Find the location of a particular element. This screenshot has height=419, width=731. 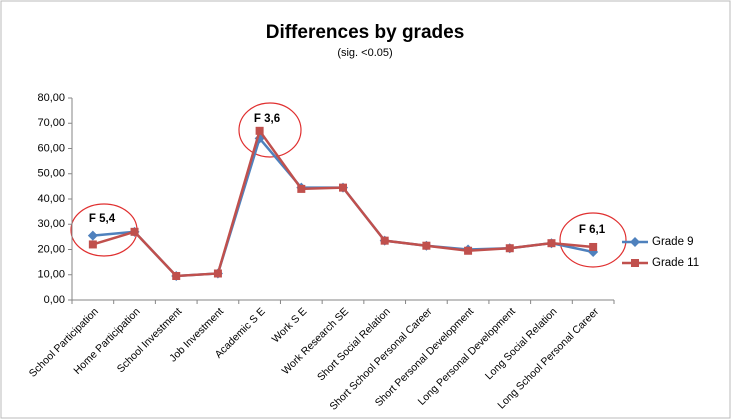

y-tick-label: 50,00 is located at coordinates (51, 174).